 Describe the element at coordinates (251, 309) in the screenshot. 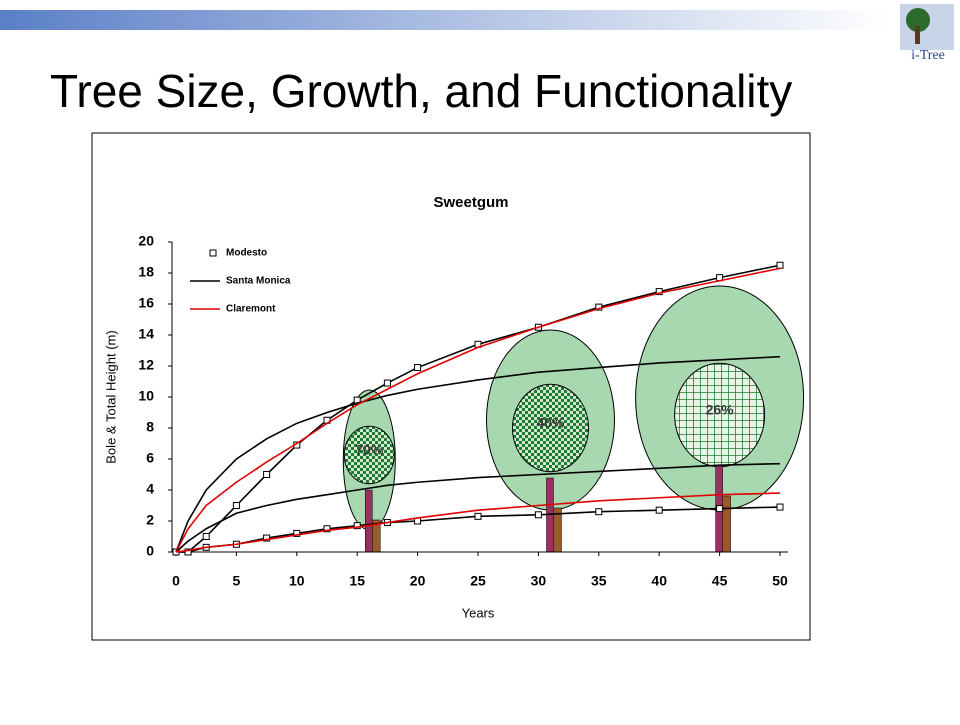

I see `legend-label: Claremont` at that location.